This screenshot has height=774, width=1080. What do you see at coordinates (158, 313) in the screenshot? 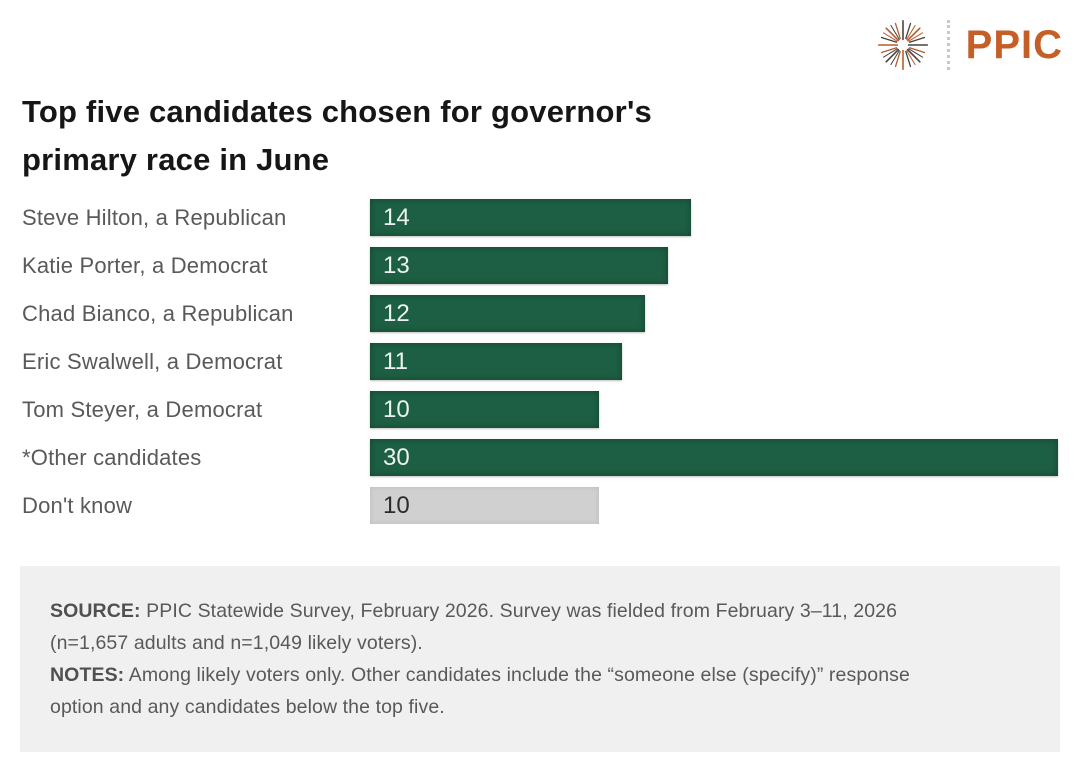
I see `category-label: Chad Bianco, a Republican` at bounding box center [158, 313].